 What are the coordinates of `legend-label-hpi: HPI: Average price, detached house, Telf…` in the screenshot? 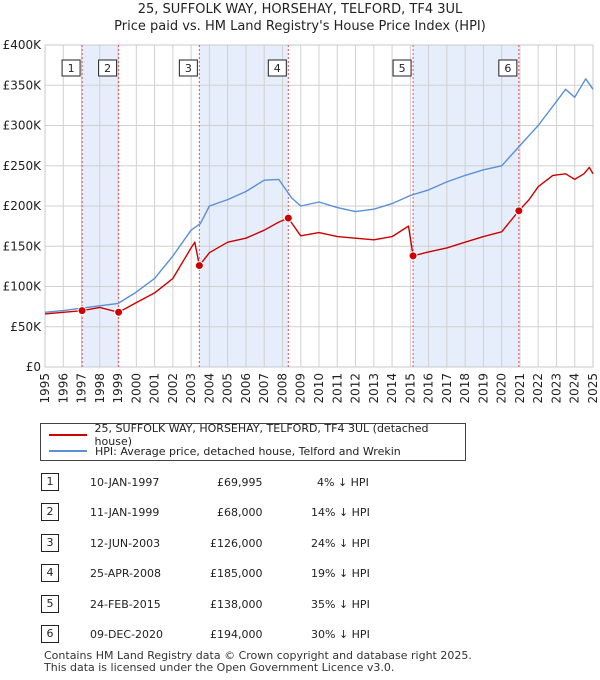 It's located at (248, 451).